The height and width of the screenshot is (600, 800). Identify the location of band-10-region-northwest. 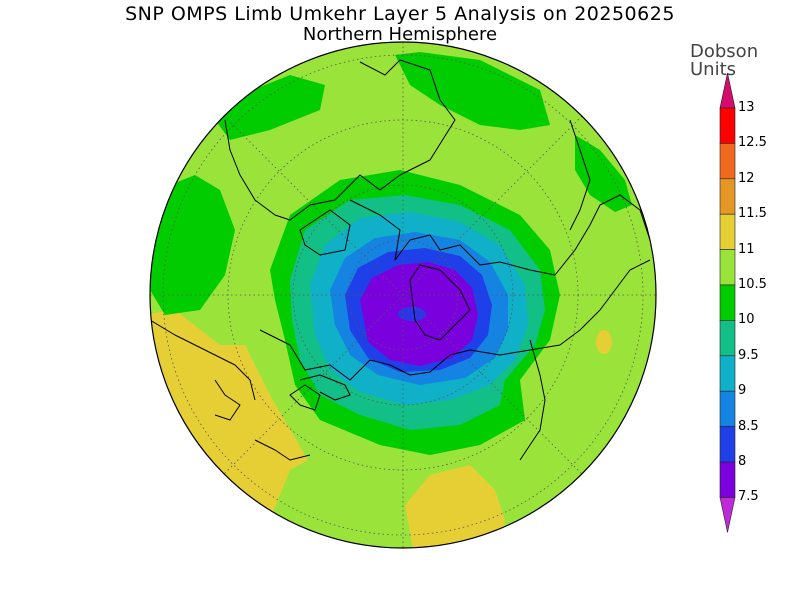
(270, 107).